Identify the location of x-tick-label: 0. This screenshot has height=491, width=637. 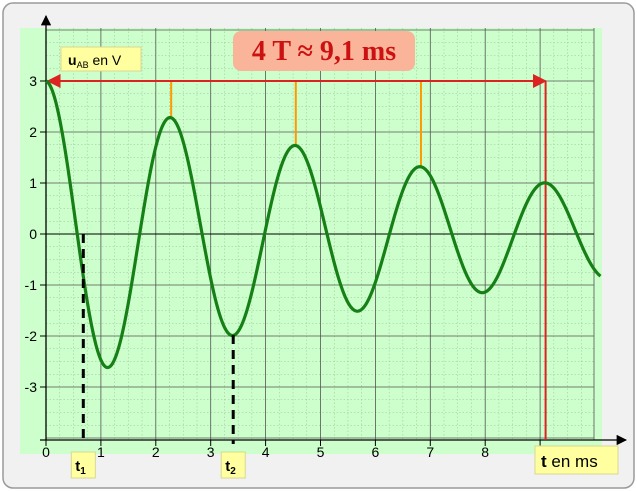
(46, 452).